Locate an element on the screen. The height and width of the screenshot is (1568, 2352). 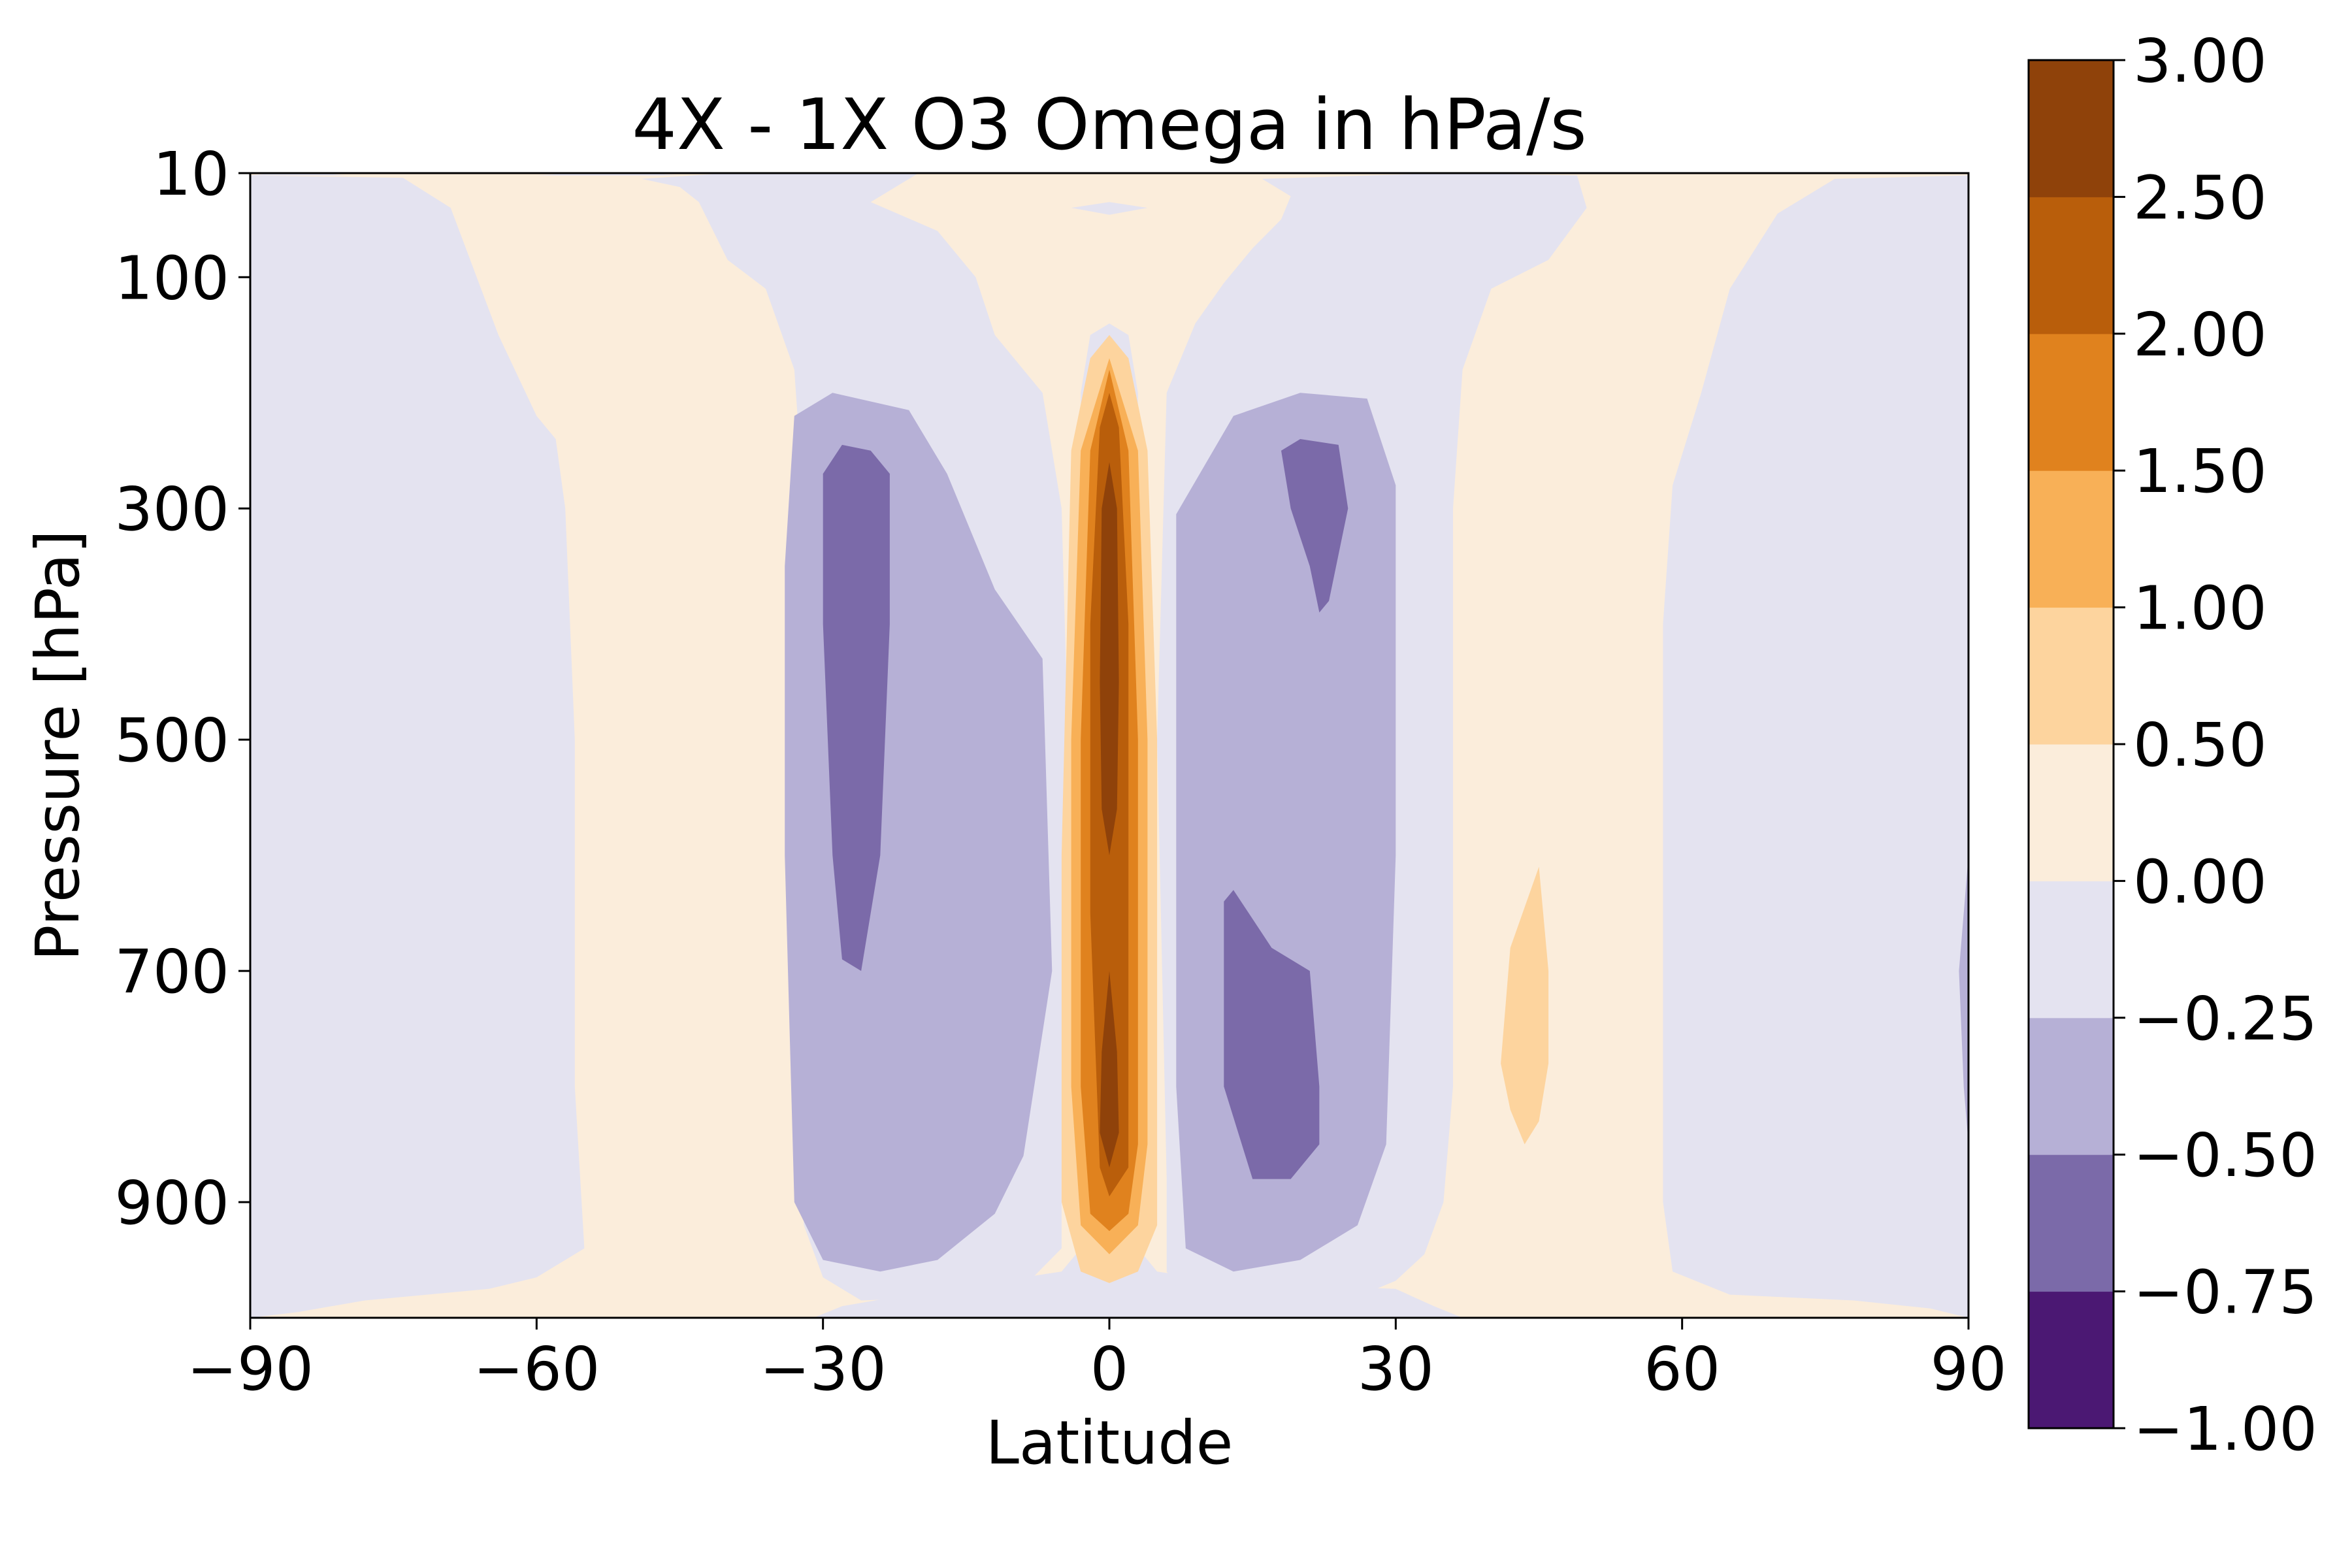
y-tick-label: 500 is located at coordinates (171, 741).